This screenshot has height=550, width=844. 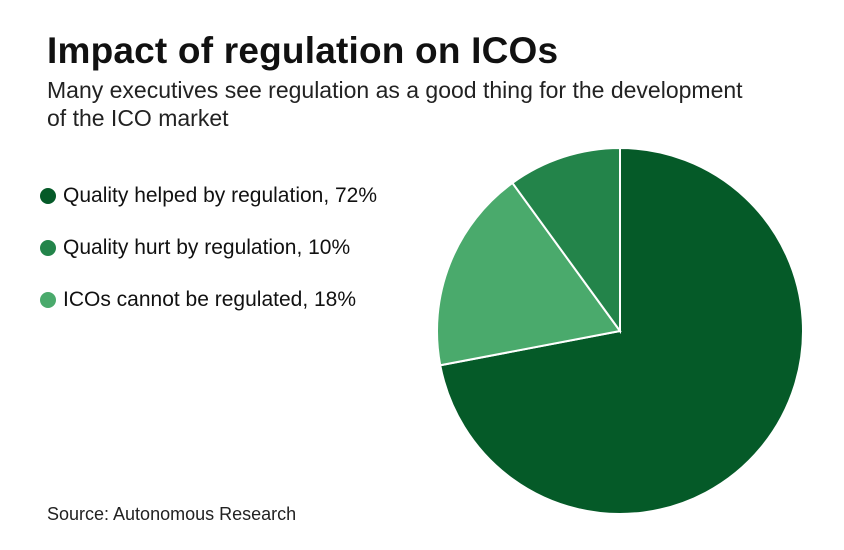 I want to click on legend-label: Quality hurt by regulation, 10%, so click(x=207, y=247).